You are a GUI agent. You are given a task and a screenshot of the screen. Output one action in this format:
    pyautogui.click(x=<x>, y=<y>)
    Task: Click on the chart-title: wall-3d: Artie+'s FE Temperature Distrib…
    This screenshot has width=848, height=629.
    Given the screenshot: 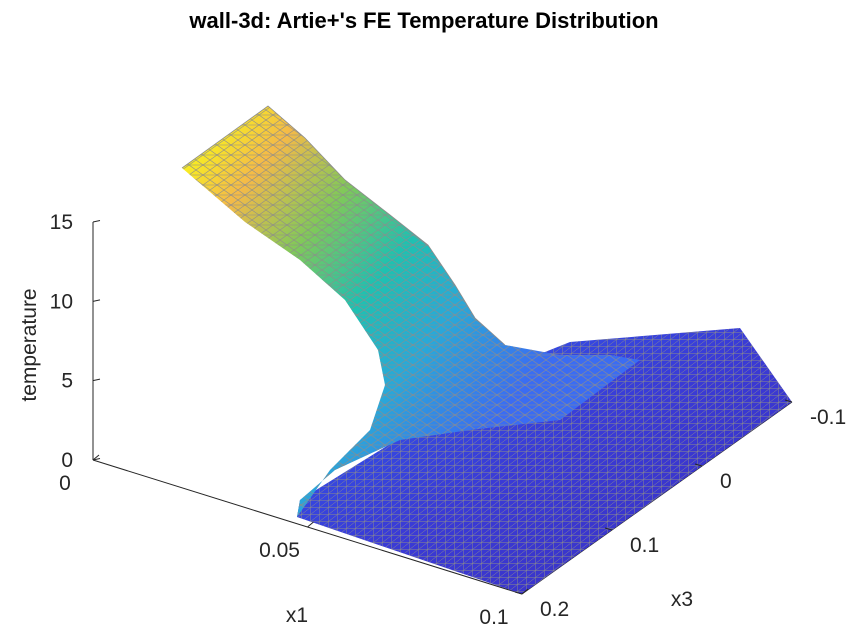 What is the action you would take?
    pyautogui.click(x=424, y=20)
    